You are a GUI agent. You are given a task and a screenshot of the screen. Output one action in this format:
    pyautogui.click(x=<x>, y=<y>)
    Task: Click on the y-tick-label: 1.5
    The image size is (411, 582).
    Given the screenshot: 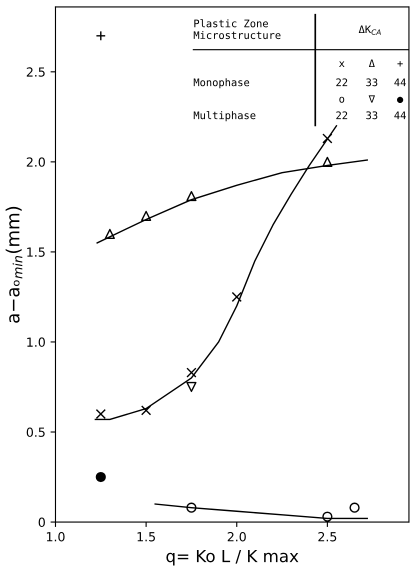 What is the action you would take?
    pyautogui.click(x=36, y=252)
    